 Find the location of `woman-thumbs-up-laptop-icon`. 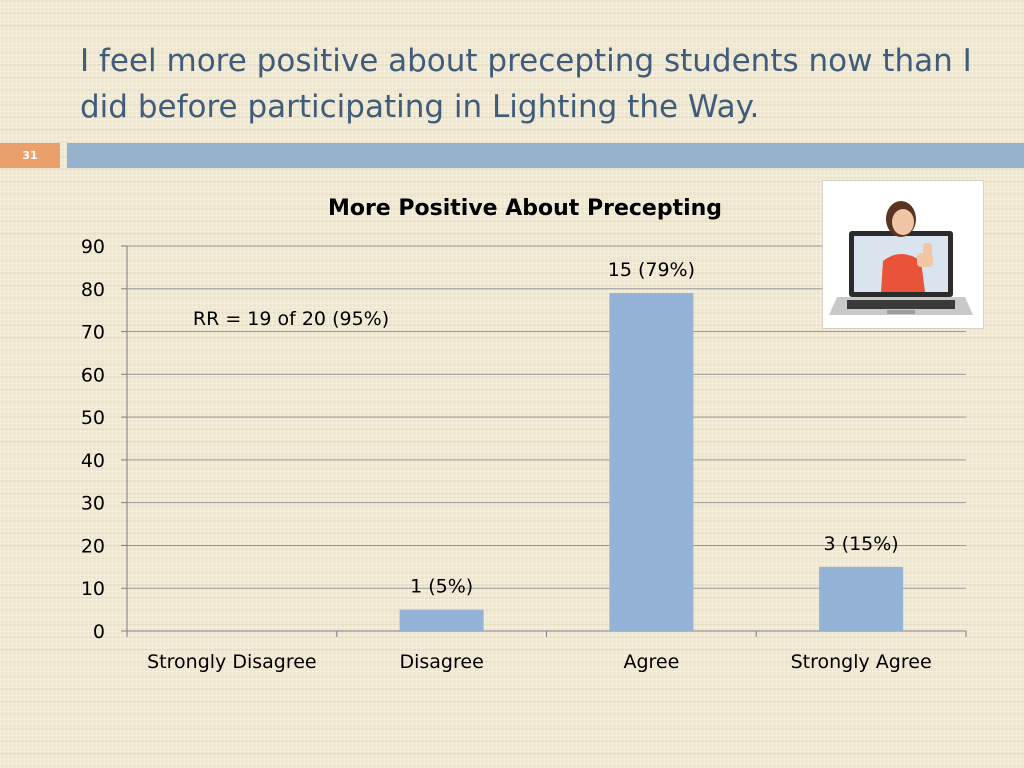

woman-thumbs-up-laptop-icon is located at coordinates (903, 254).